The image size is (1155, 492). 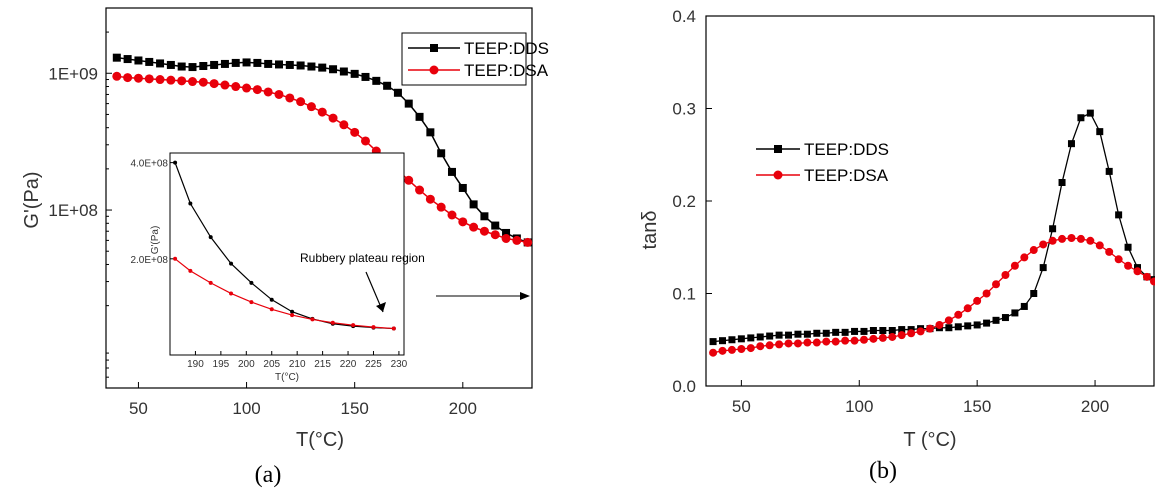 What do you see at coordinates (483, 296) in the screenshot?
I see `panel-a-plateau-arrow` at bounding box center [483, 296].